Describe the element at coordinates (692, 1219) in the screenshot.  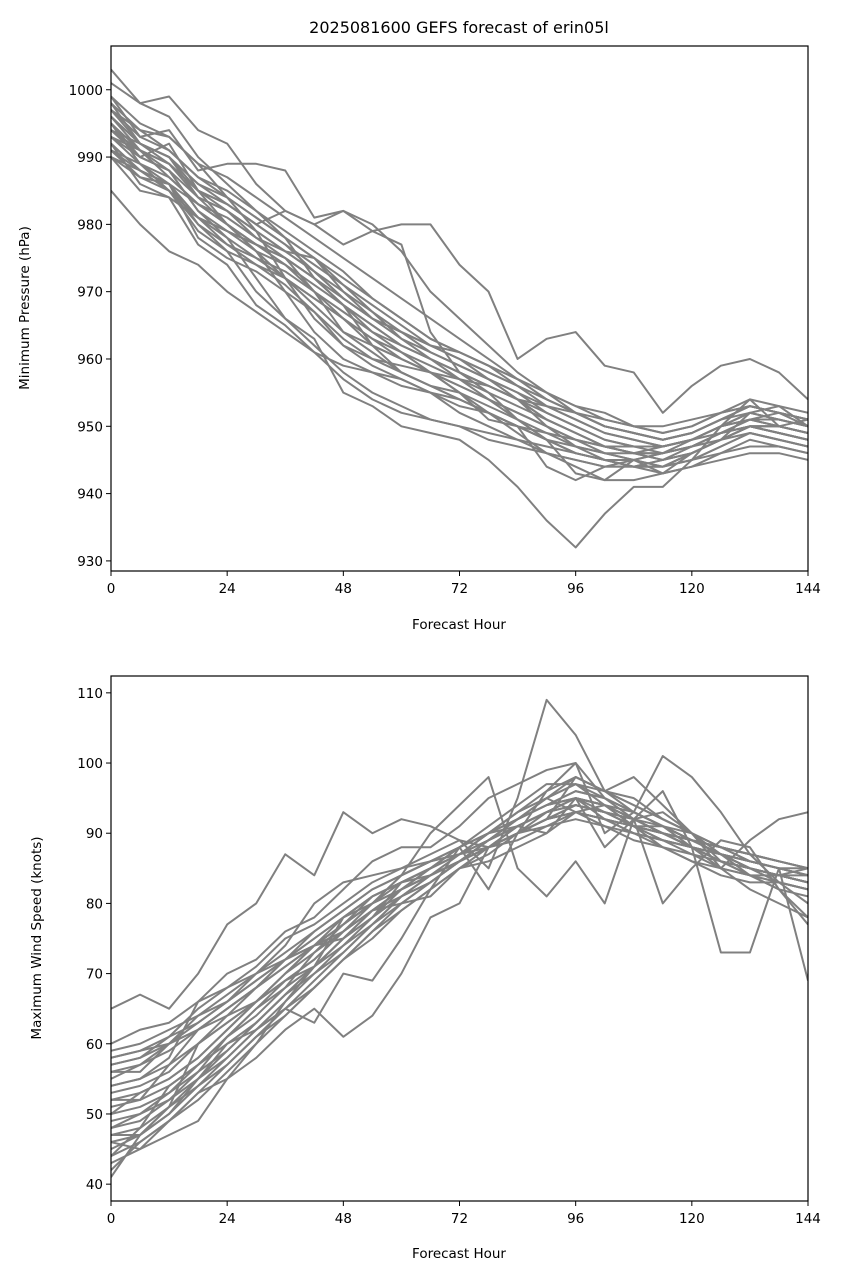
I see `wind-x-tick-label: 120` at that location.